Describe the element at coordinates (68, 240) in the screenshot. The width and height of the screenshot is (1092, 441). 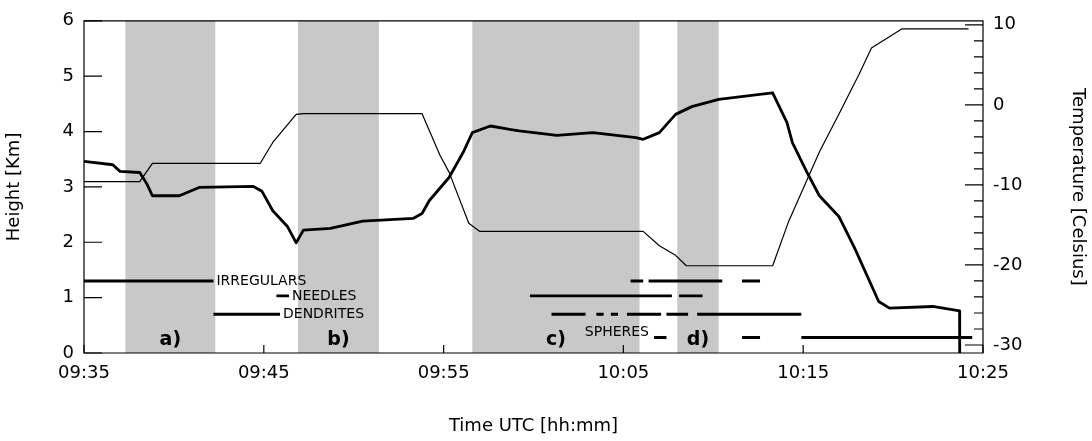
I see `y-tick-label: 2` at that location.